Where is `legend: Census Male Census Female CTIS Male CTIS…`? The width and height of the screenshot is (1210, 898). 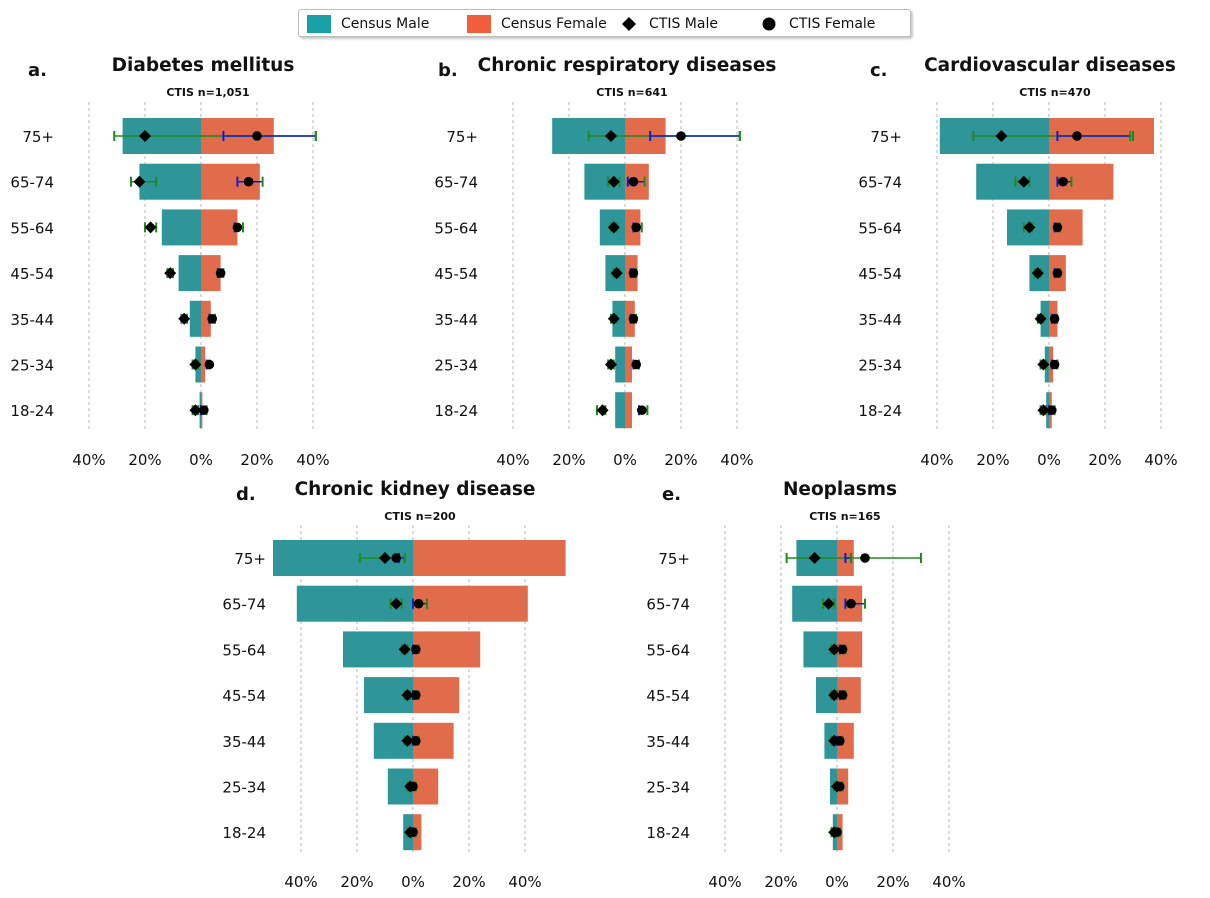
legend: Census Male Census Female CTIS Male CTIS… is located at coordinates (604, 23).